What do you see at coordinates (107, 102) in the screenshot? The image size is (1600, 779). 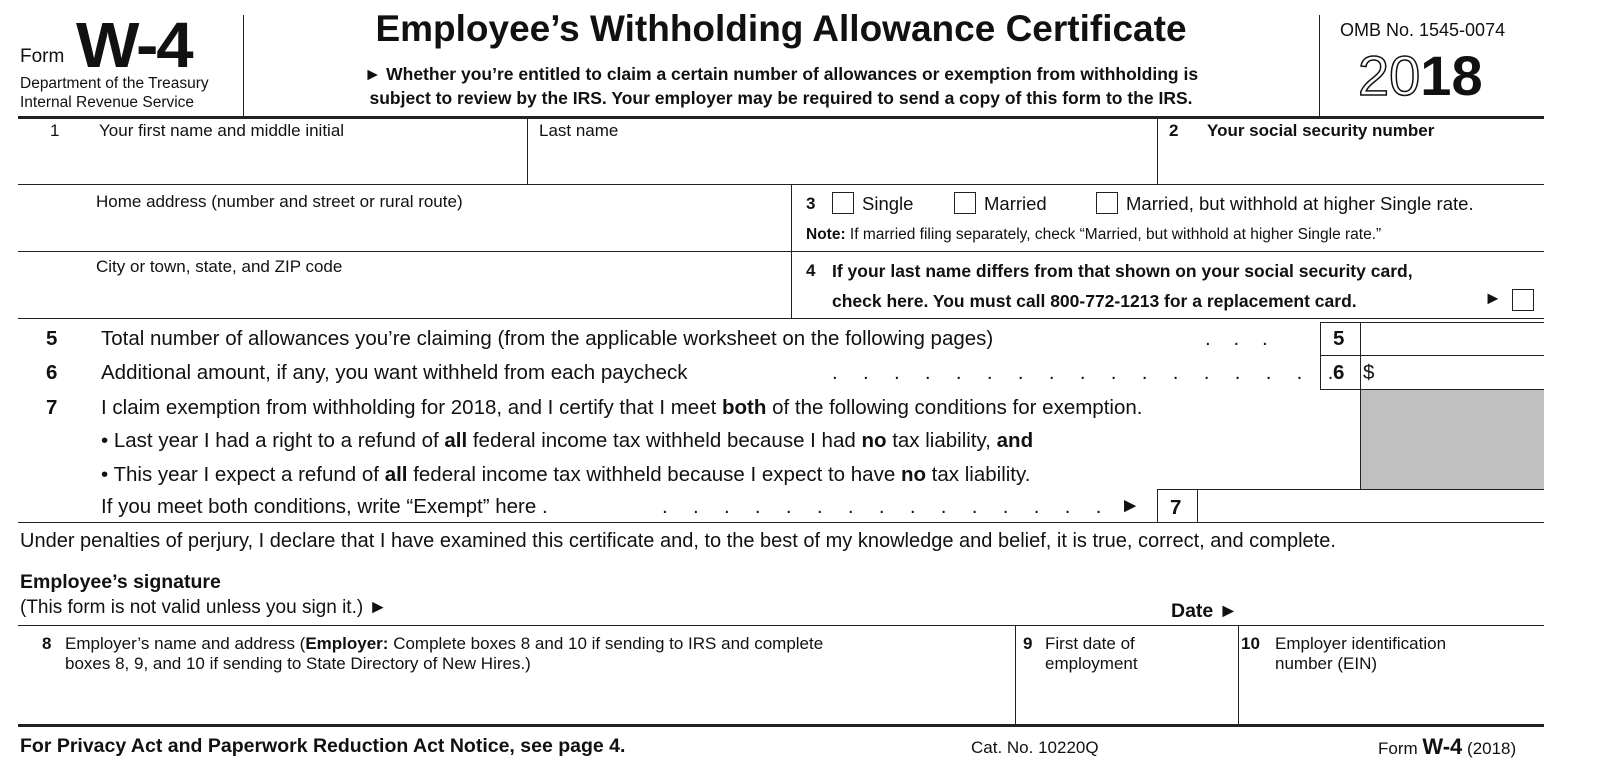 I see `dept-line2: Internal Revenue Service` at bounding box center [107, 102].